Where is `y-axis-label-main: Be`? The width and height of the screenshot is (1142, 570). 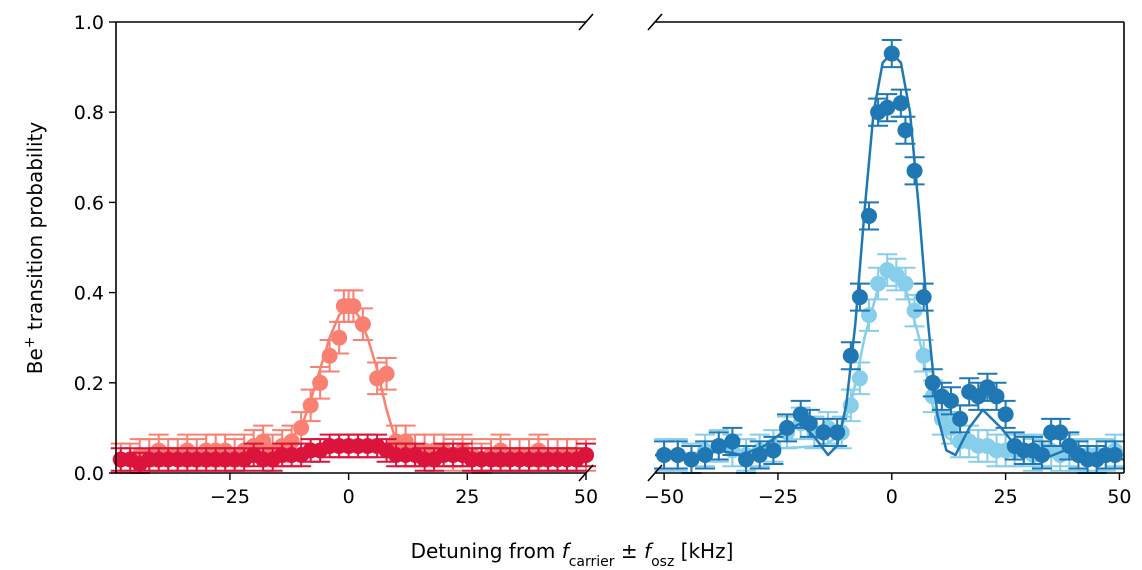 y-axis-label-main: Be is located at coordinates (35, 361).